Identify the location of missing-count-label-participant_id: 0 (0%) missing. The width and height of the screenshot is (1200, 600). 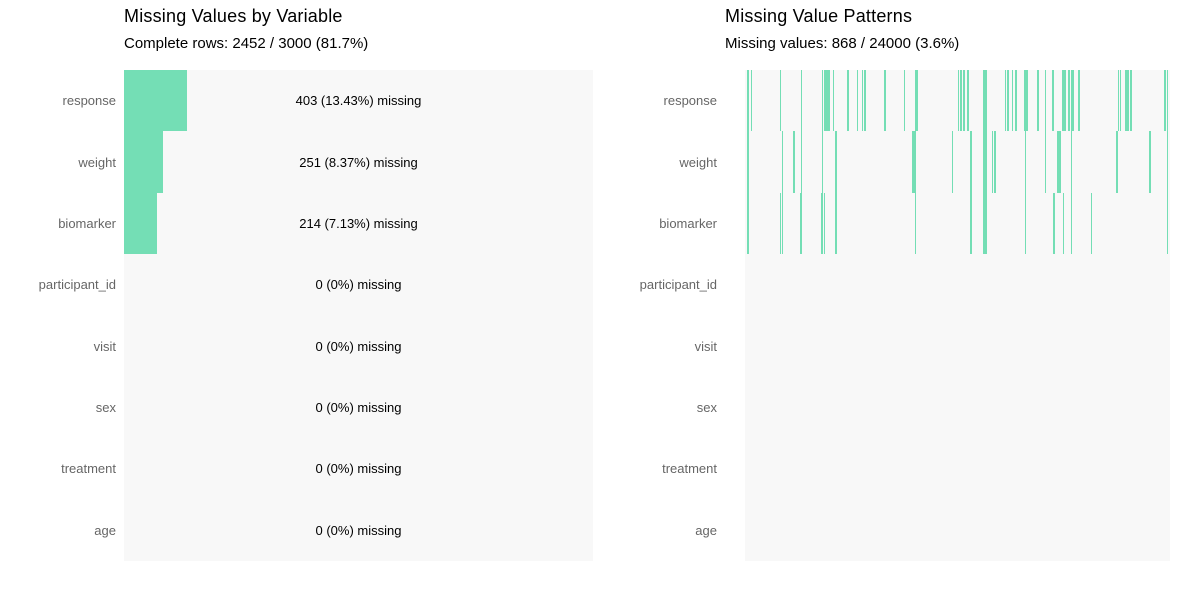
(358, 285).